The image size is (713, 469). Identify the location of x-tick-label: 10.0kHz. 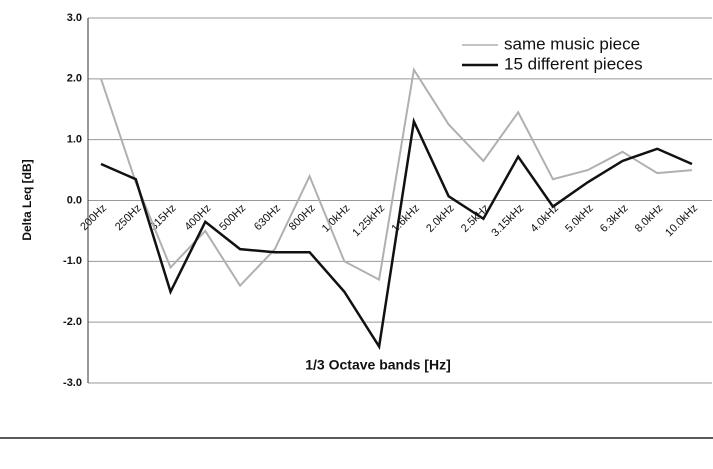
(681, 220).